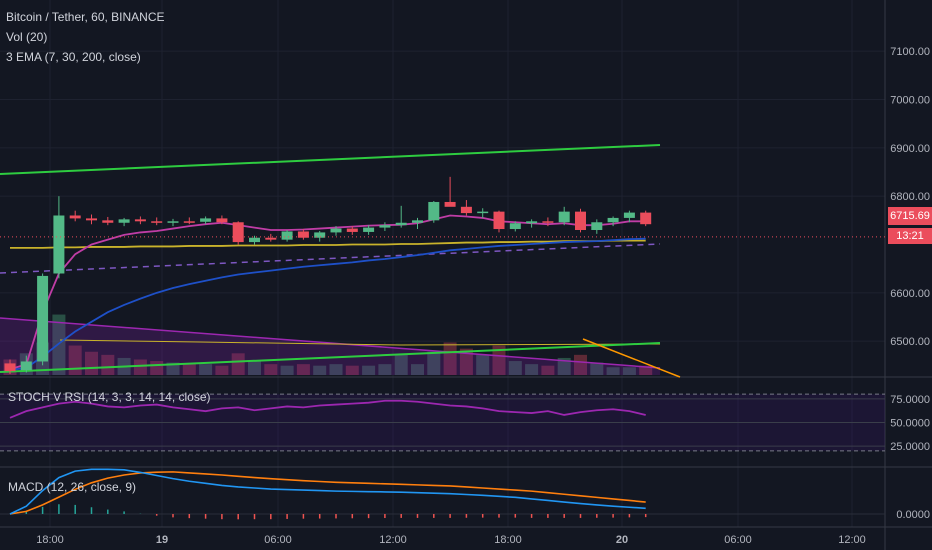  What do you see at coordinates (910, 52) in the screenshot?
I see `price-axis-label: 7100.00` at bounding box center [910, 52].